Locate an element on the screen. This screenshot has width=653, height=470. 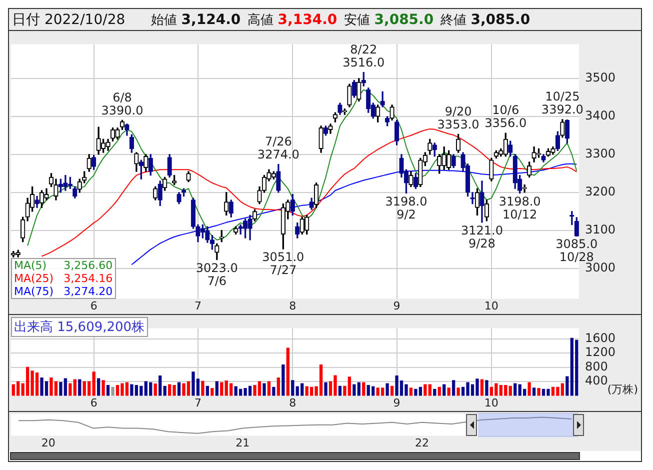
annotation: 8/22 3516.0 is located at coordinates (363, 56).